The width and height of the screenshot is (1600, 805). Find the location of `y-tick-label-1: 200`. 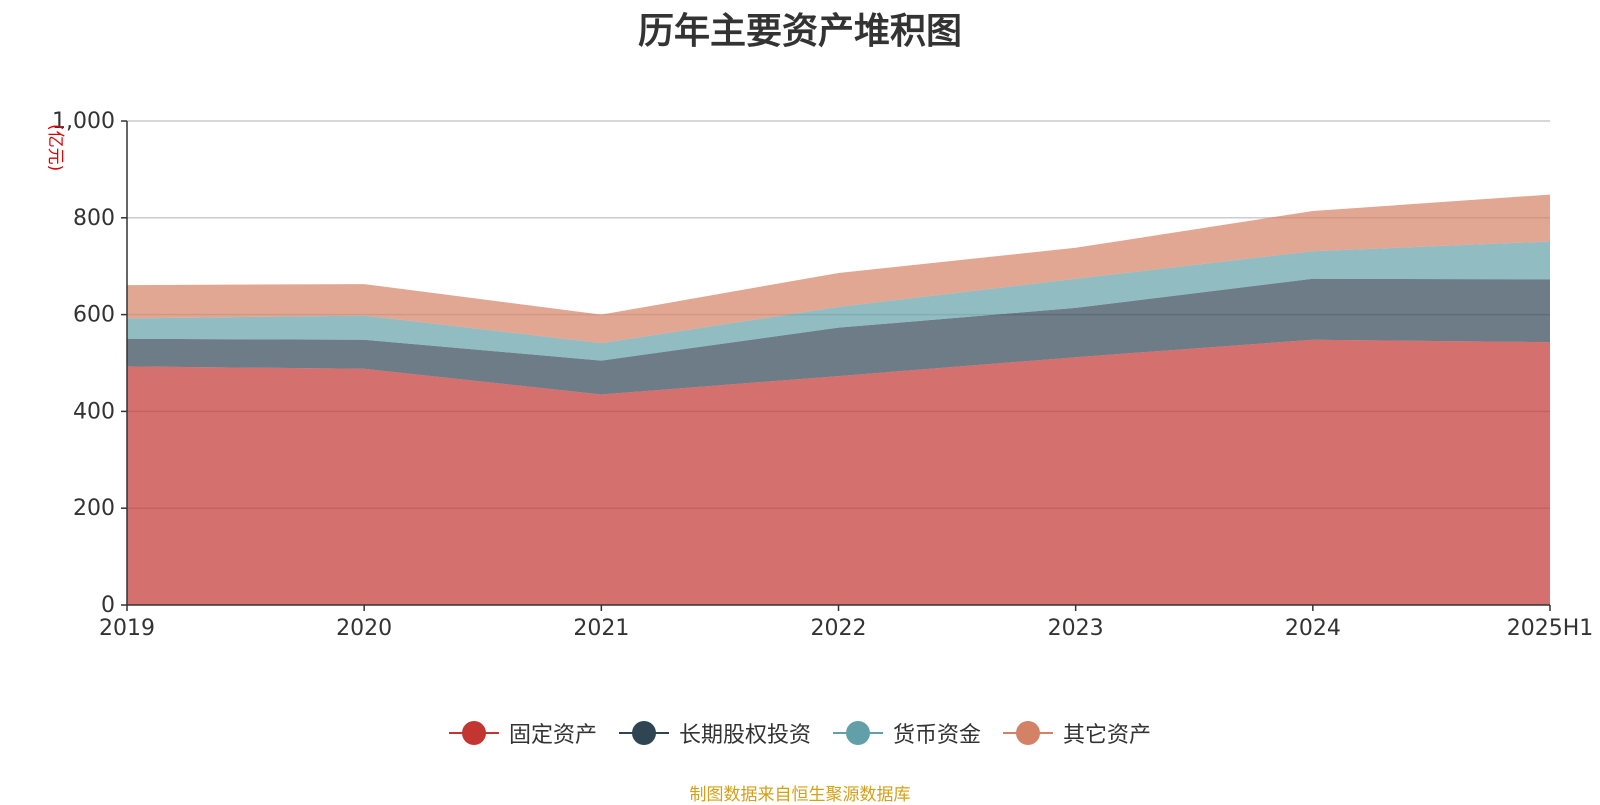

y-tick-label-1: 200 is located at coordinates (94, 508).